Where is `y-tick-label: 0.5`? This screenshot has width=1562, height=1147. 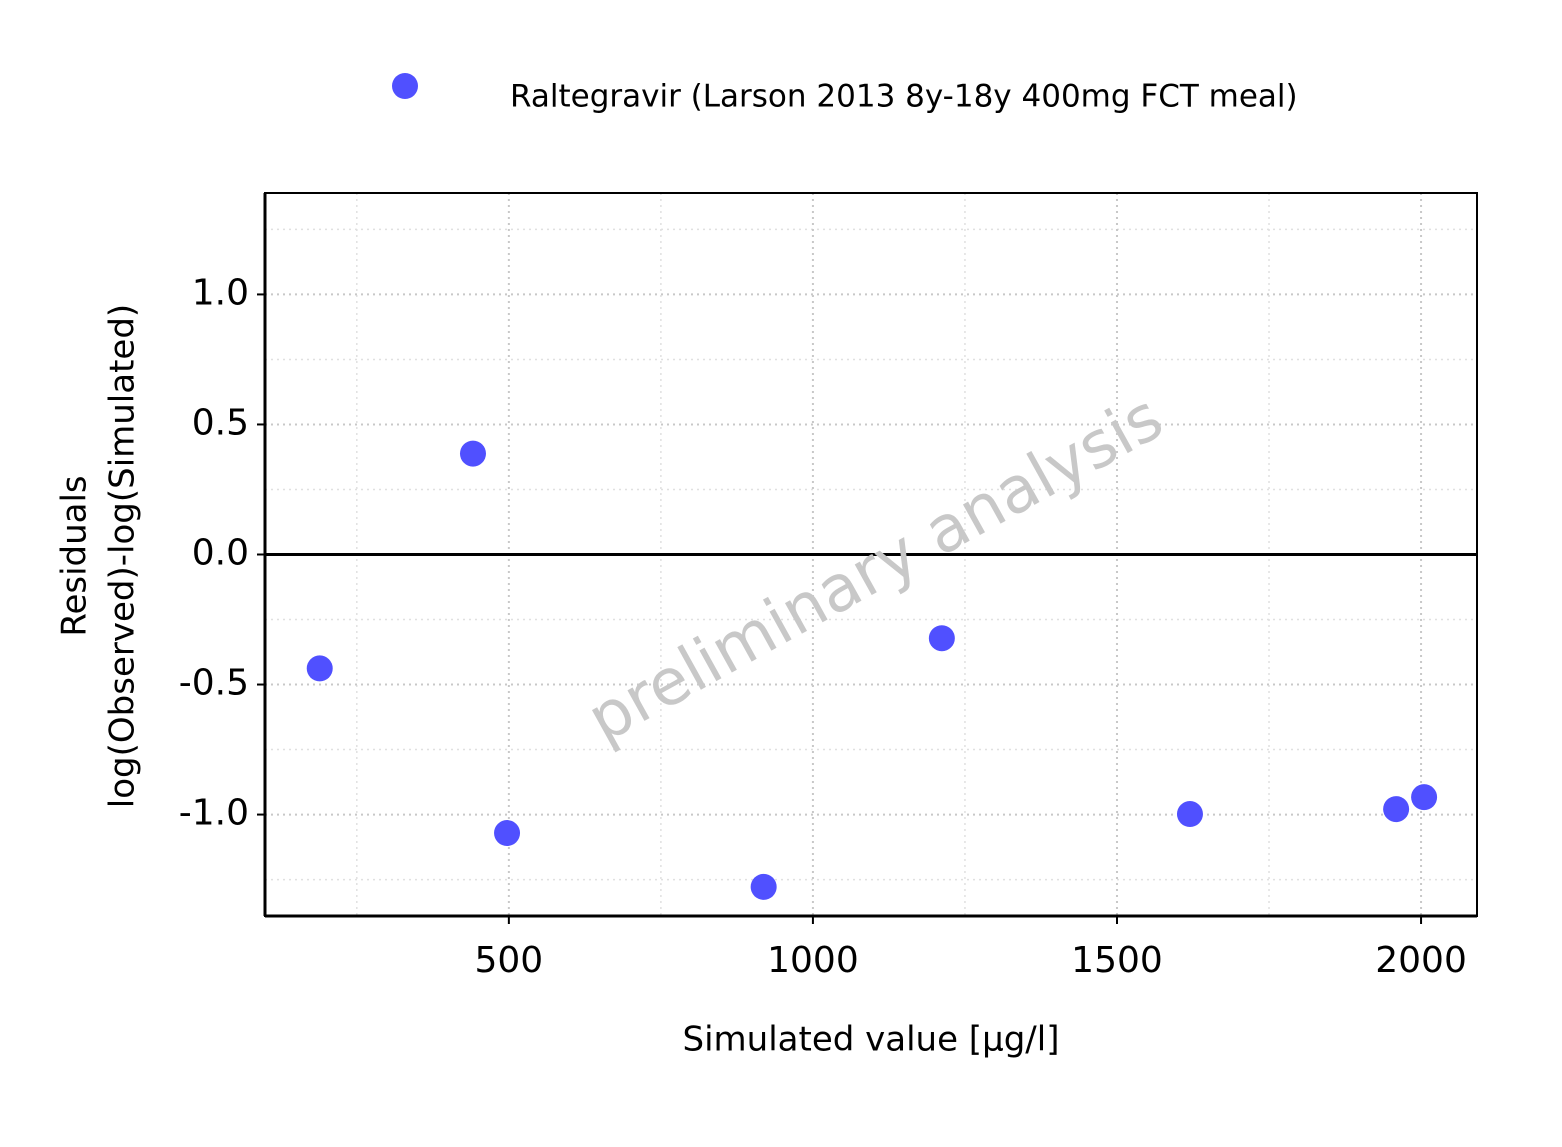 y-tick-label: 0.5 is located at coordinates (220, 422).